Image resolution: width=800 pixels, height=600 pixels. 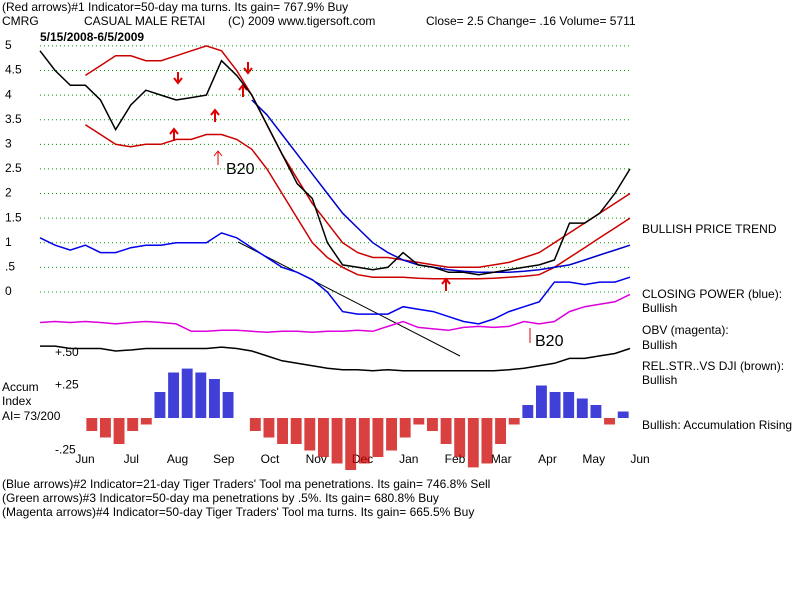 I want to click on quote: Close= 2.5 Change= .16 Volume= 5711, so click(x=531, y=21).